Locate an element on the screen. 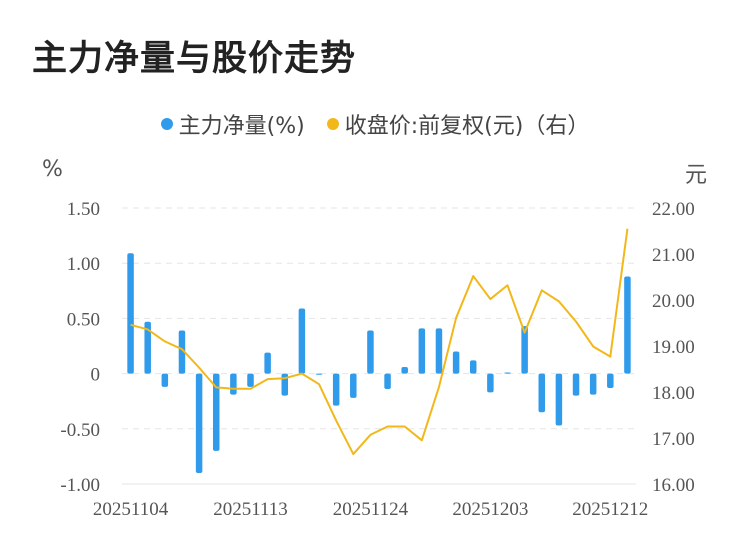  y-left-tick-label: 1.00 is located at coordinates (83, 264).